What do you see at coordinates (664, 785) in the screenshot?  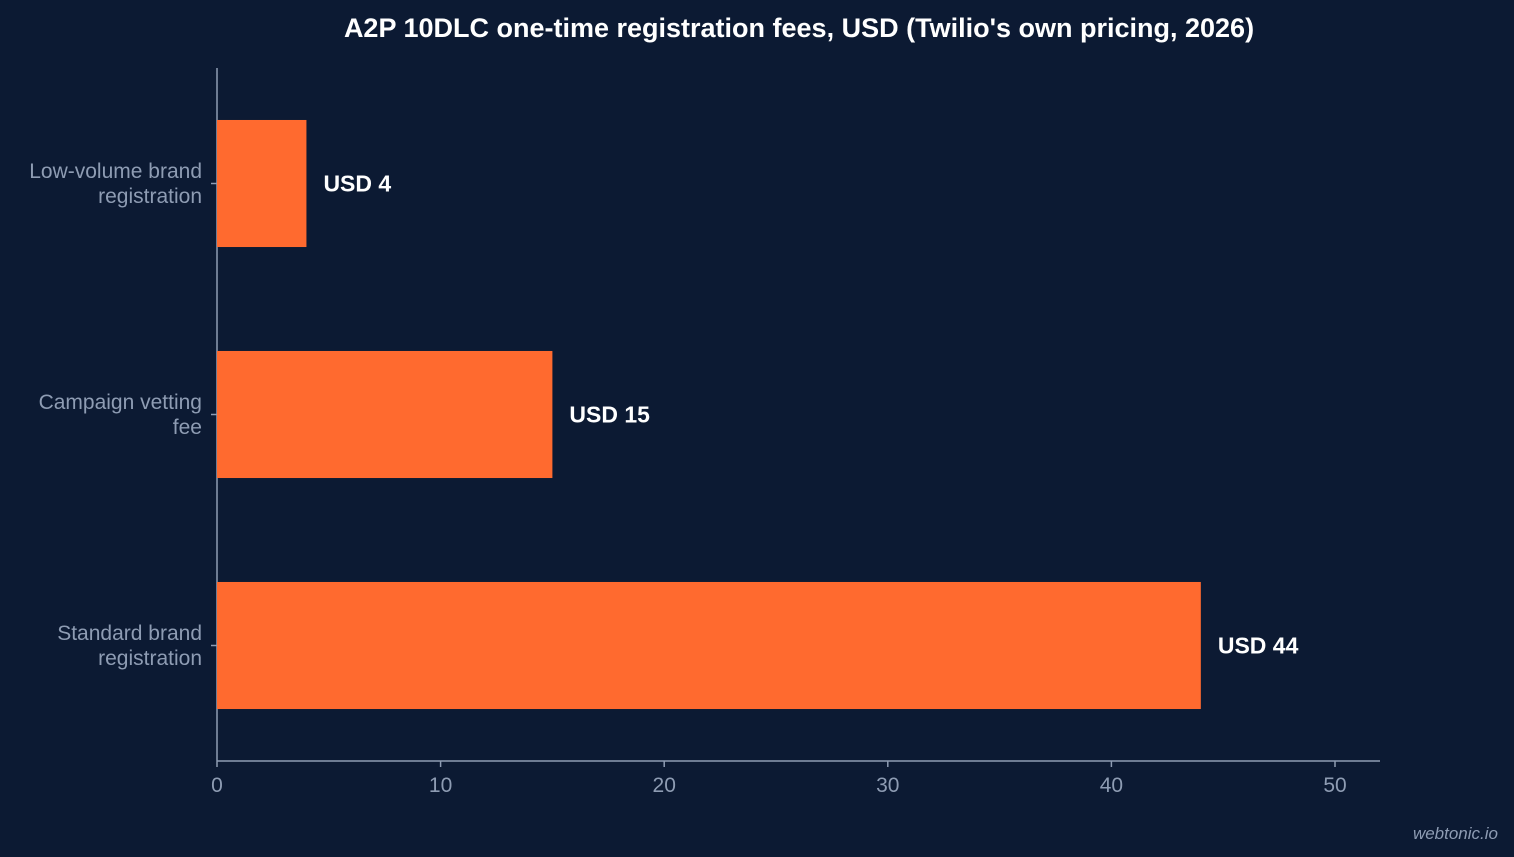 I see `x-tick-label: 20` at bounding box center [664, 785].